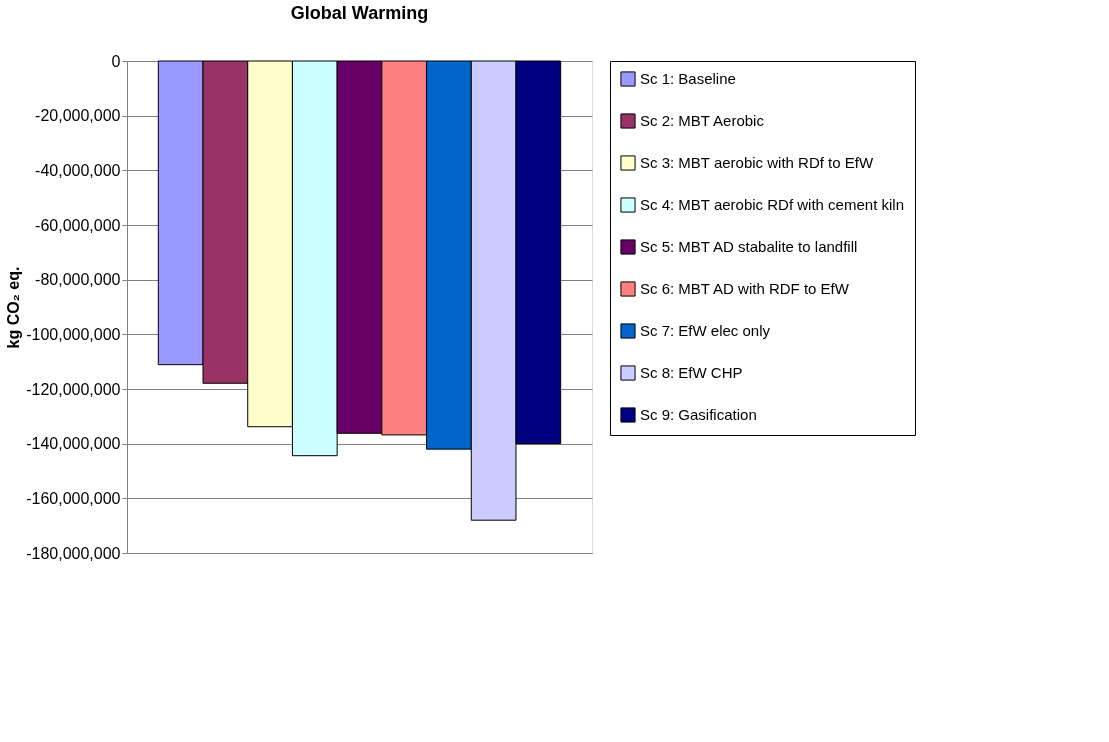 The height and width of the screenshot is (742, 1109). I want to click on y-tick-label: -60,000,000, so click(78, 225).